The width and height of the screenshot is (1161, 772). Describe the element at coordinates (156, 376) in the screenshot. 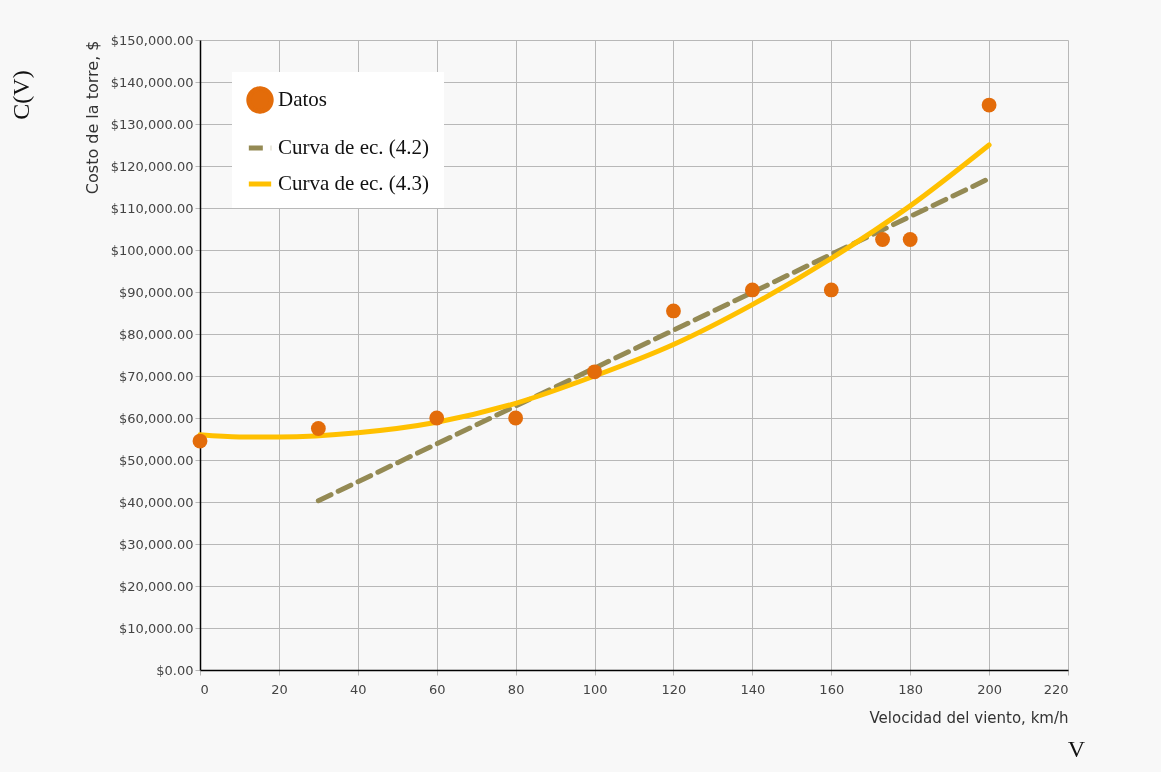

I see `y-tick-label: $70,000.00` at that location.